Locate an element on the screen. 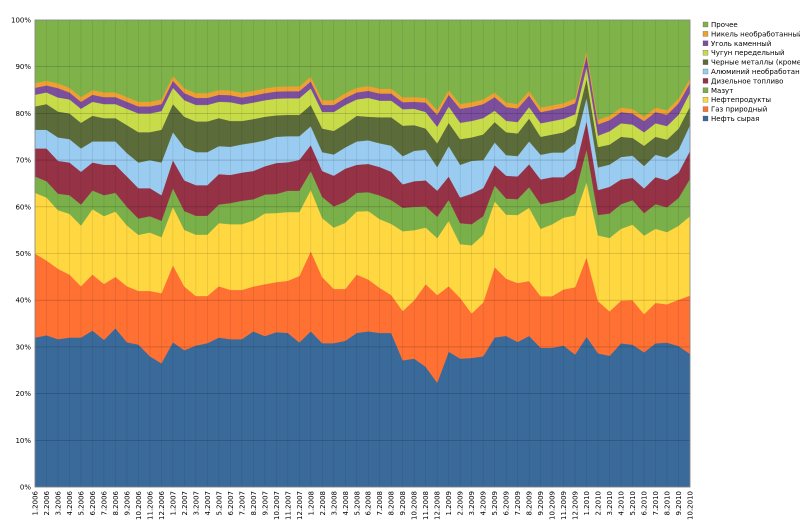  y-tick-label: 10% is located at coordinates (23, 441).